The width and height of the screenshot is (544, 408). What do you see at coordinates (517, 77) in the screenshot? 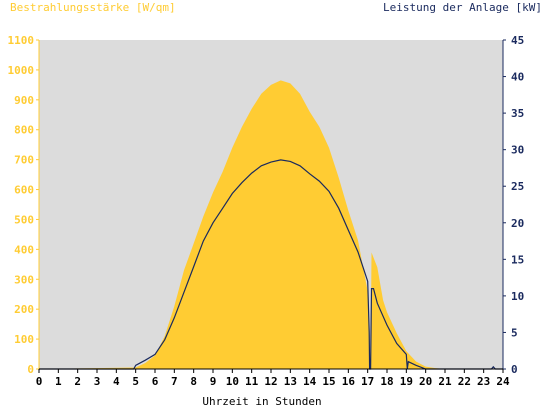
I see `right-tick-label: 40` at bounding box center [517, 77].